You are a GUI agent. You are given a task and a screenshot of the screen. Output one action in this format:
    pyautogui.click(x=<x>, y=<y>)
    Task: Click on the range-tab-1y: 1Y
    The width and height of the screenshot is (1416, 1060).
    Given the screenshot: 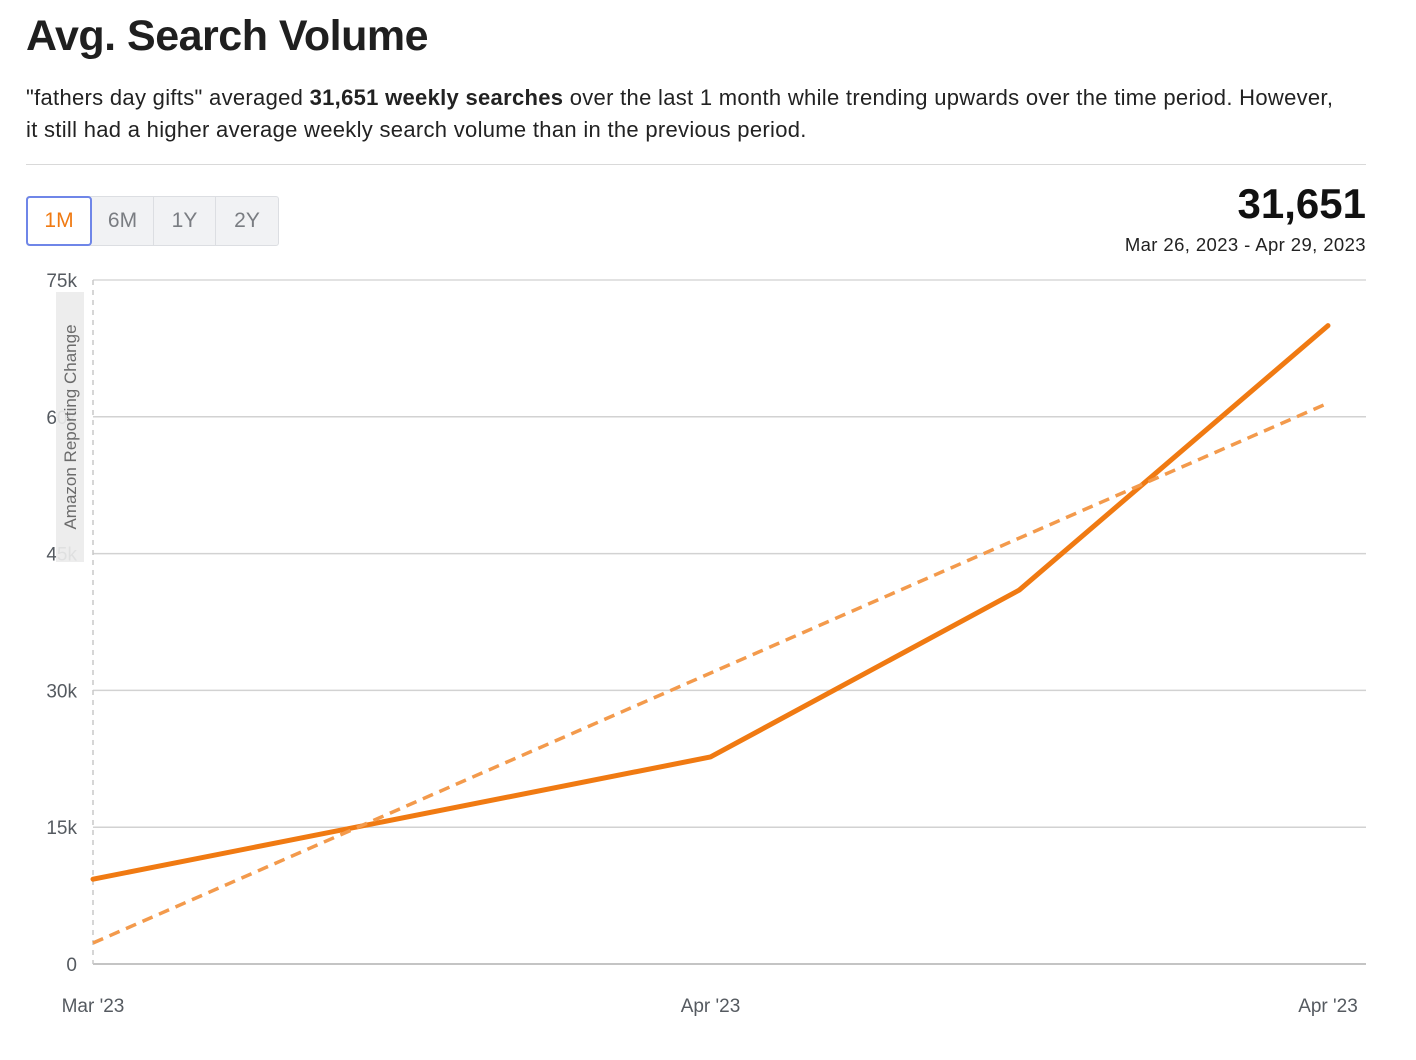 What is the action you would take?
    pyautogui.click(x=185, y=221)
    